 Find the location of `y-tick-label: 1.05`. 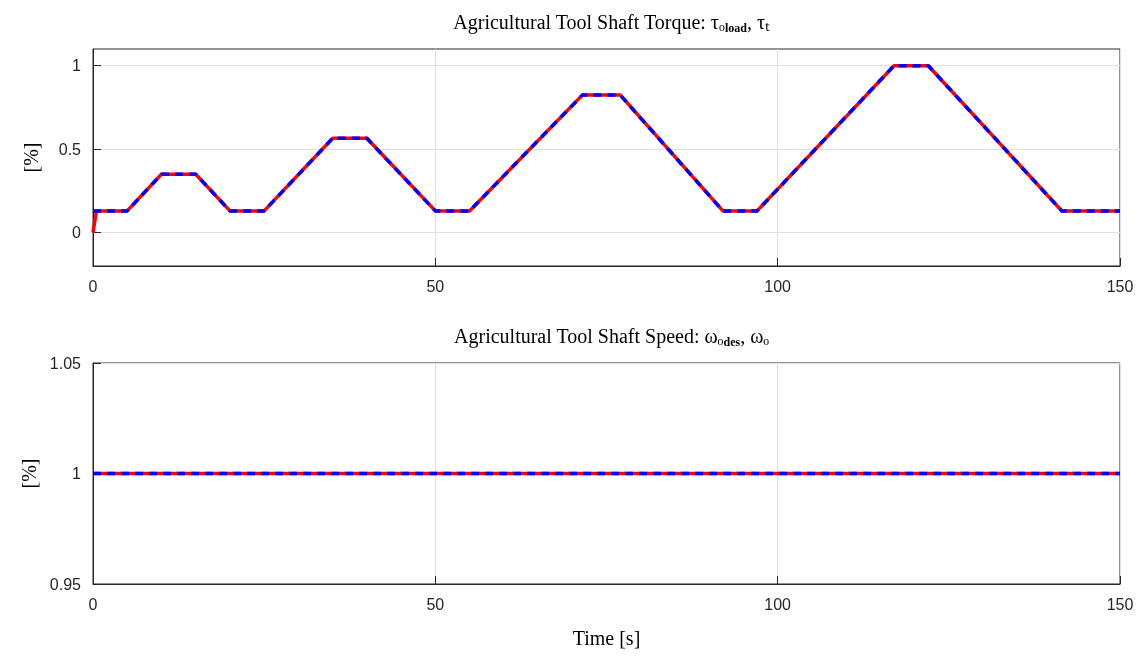

y-tick-label: 1.05 is located at coordinates (65, 363).